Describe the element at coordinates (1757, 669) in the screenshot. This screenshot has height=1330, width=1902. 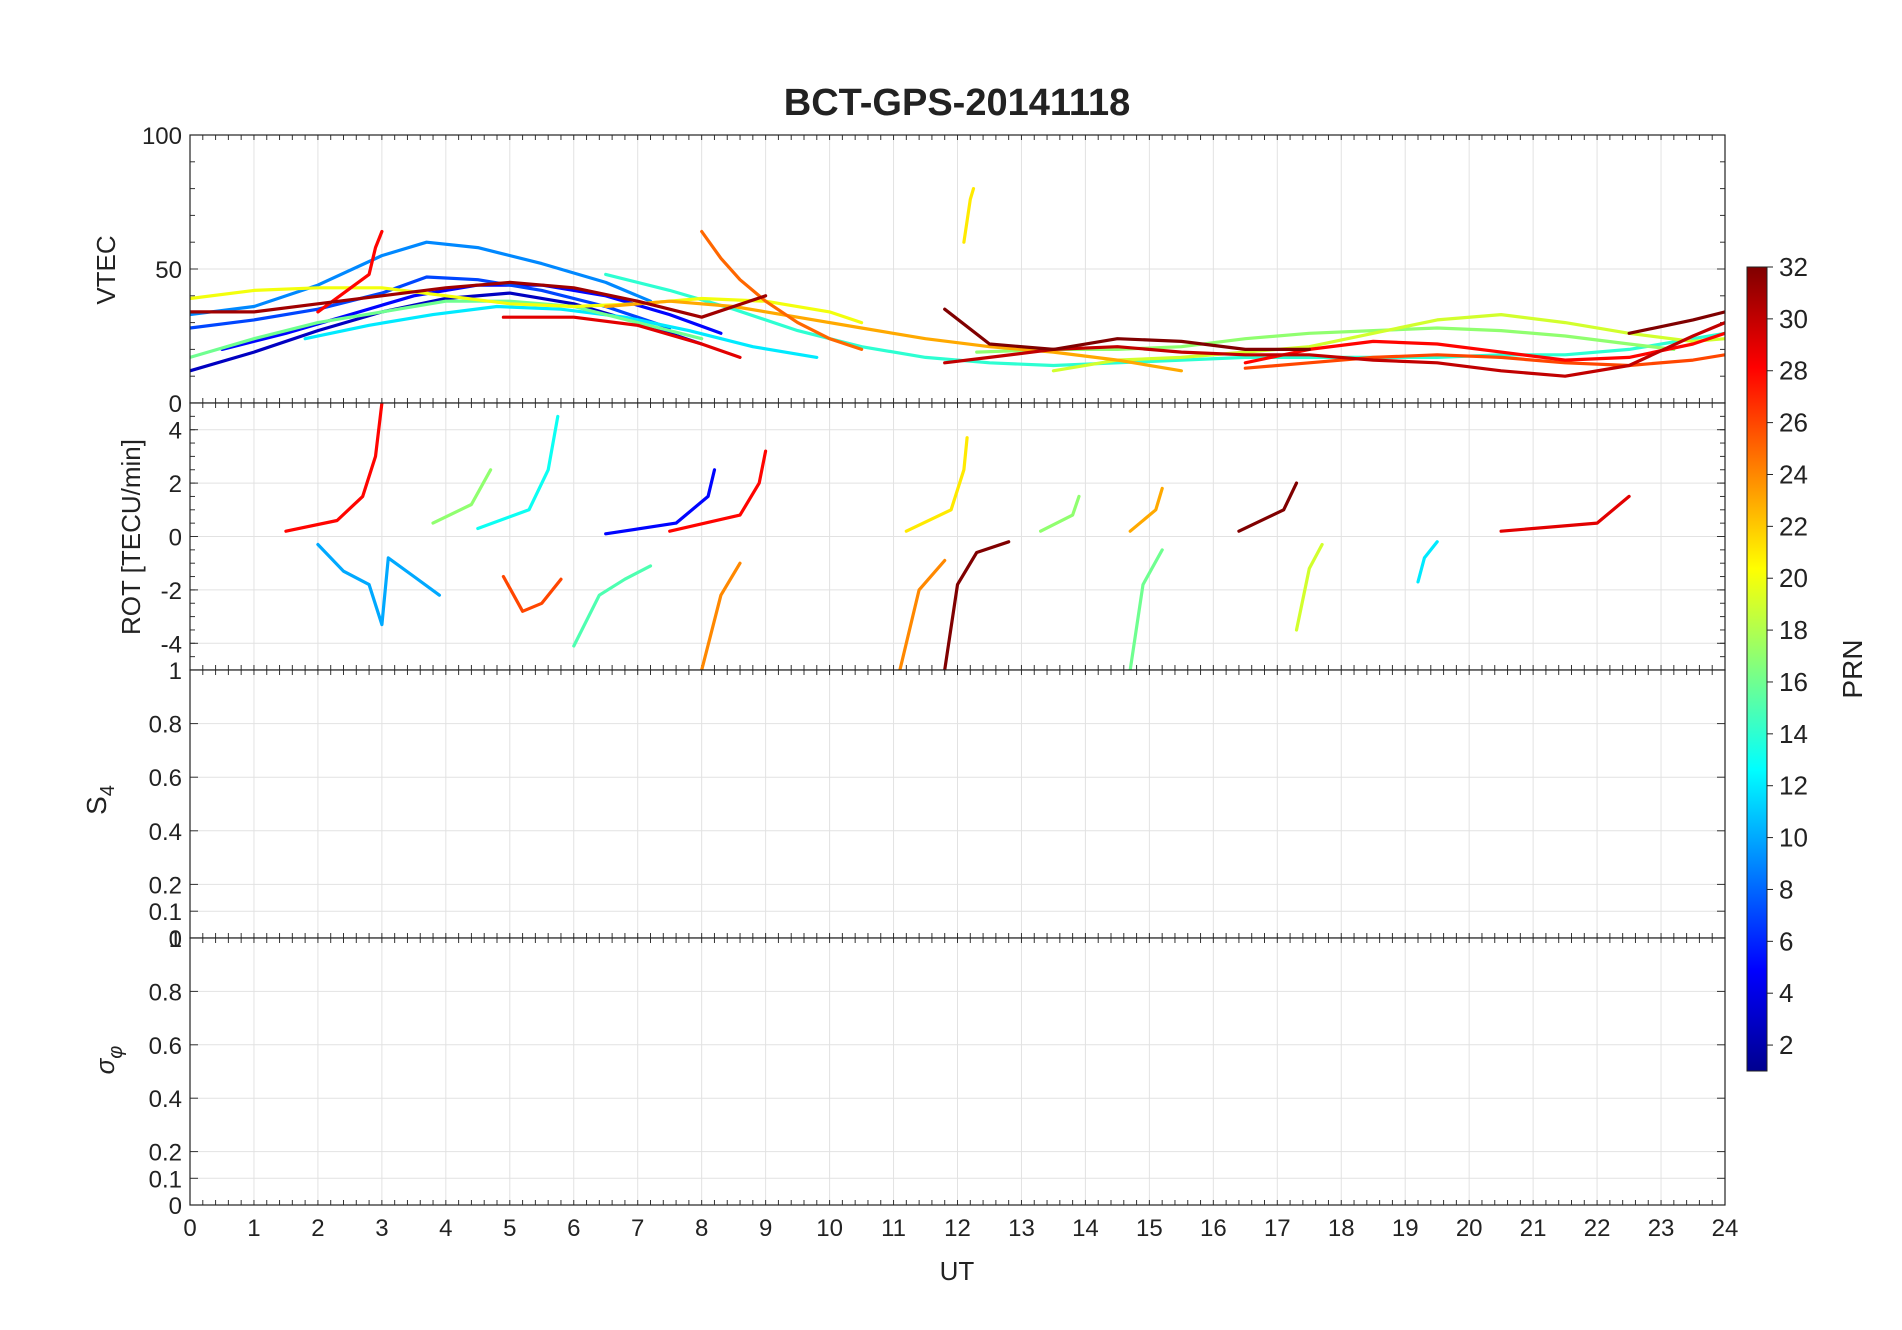
I see `colorbar-gradient` at that location.